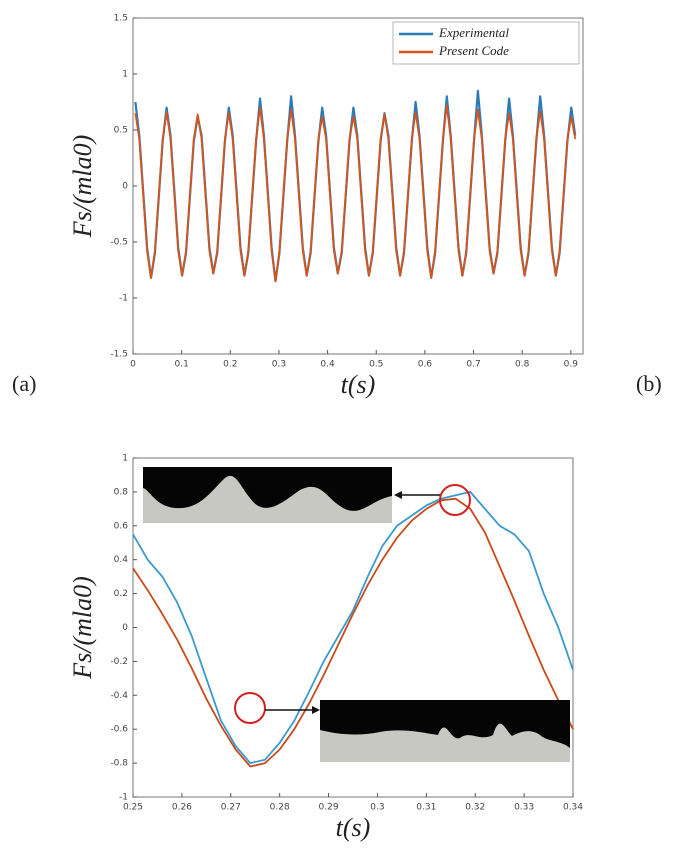 This screenshot has width=676, height=859. What do you see at coordinates (327, 365) in the screenshot?
I see `x-tick-label: 0.4` at bounding box center [327, 365].